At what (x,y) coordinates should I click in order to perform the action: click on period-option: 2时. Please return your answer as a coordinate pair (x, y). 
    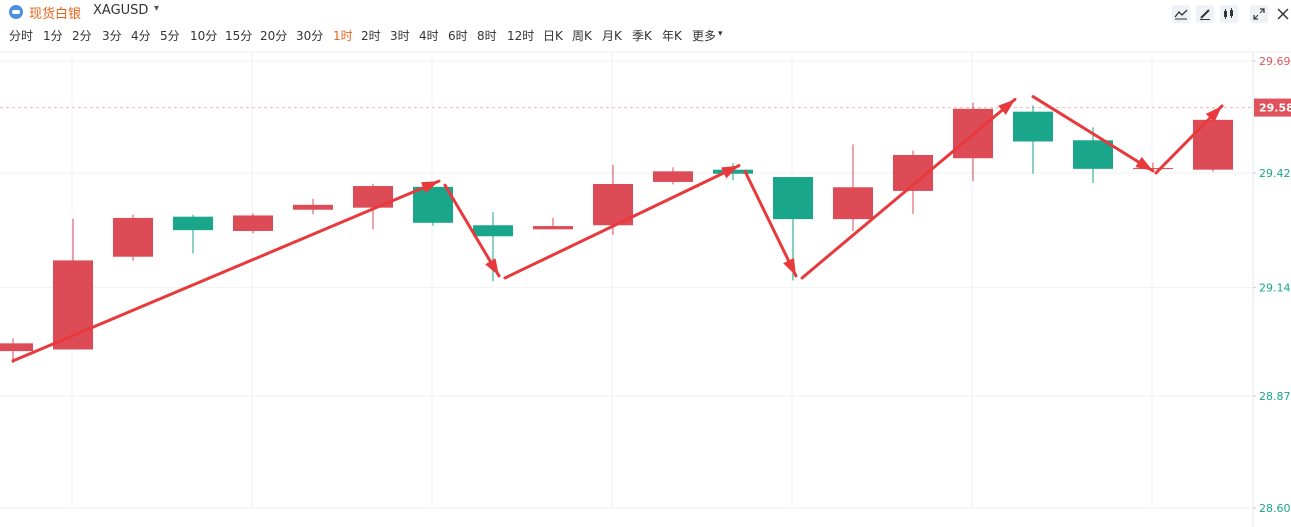
    Looking at the image, I should click on (371, 36).